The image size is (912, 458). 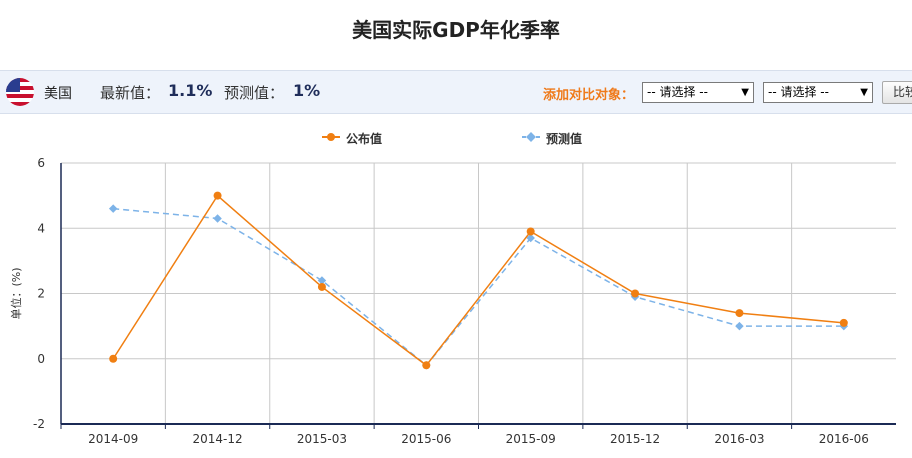 I want to click on compare-select-1: -- 请选择 -- ▼, so click(x=698, y=92).